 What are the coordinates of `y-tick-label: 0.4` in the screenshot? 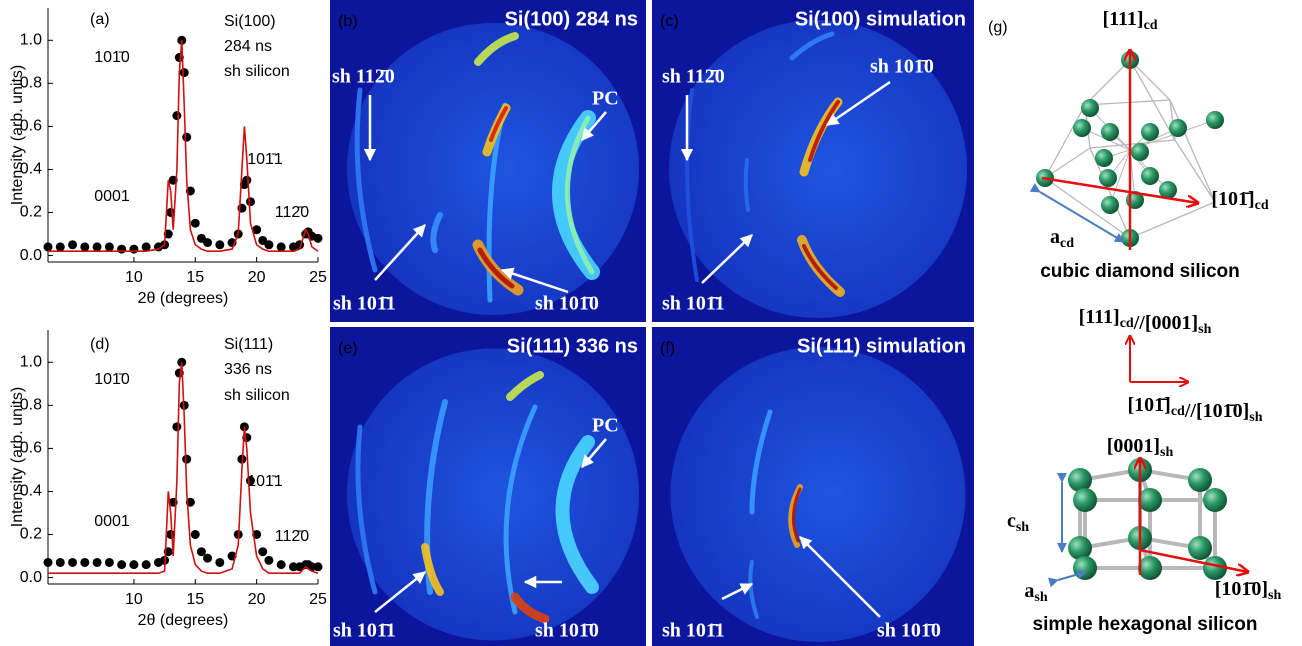 It's located at (31, 491).